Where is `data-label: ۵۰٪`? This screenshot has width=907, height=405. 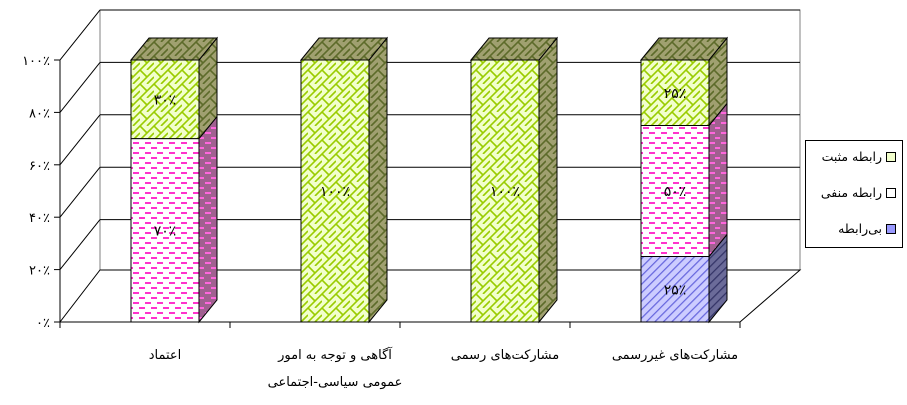
data-label: ۵۰٪ is located at coordinates (675, 192).